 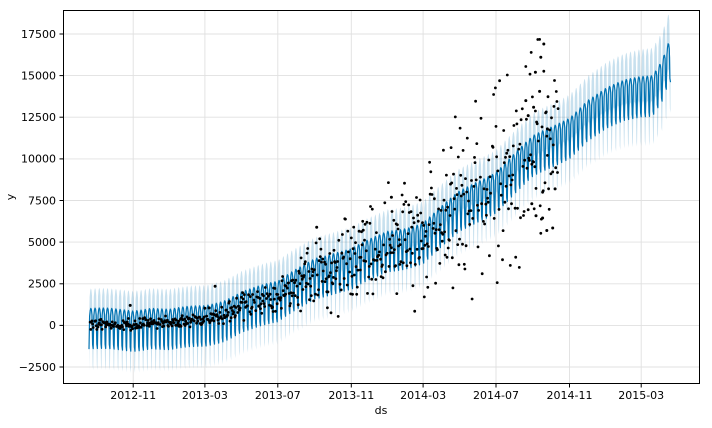 I want to click on y-axis-title: y, so click(x=10, y=196).